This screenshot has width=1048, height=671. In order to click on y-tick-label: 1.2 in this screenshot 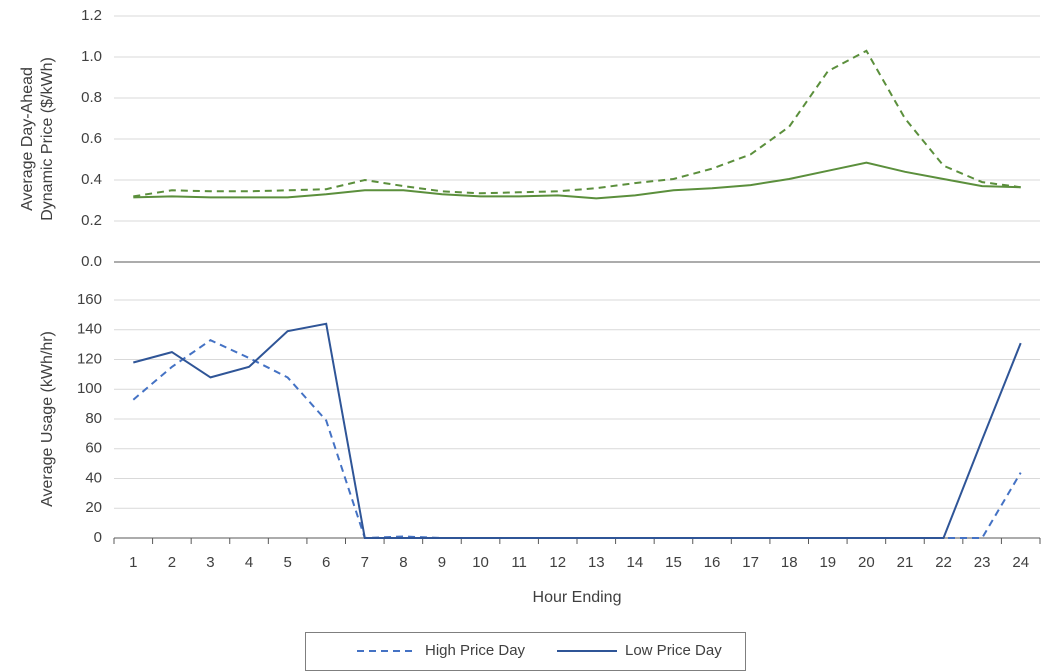, I will do `click(91, 15)`.